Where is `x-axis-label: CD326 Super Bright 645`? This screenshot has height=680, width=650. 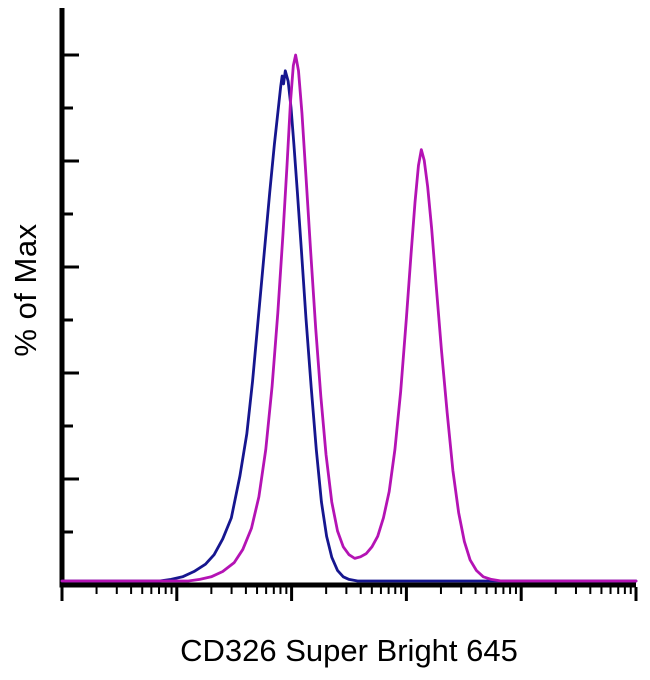 x-axis-label: CD326 Super Bright 645 is located at coordinates (349, 650).